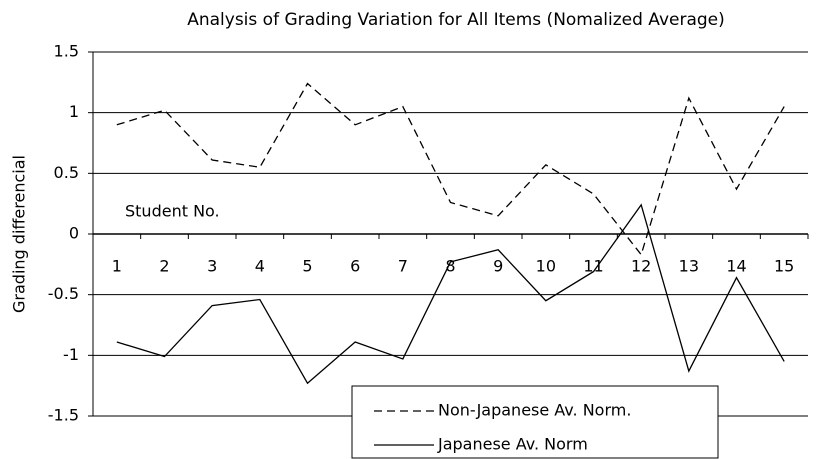  What do you see at coordinates (66, 172) in the screenshot?
I see `y-tick-label: 0.5` at bounding box center [66, 172].